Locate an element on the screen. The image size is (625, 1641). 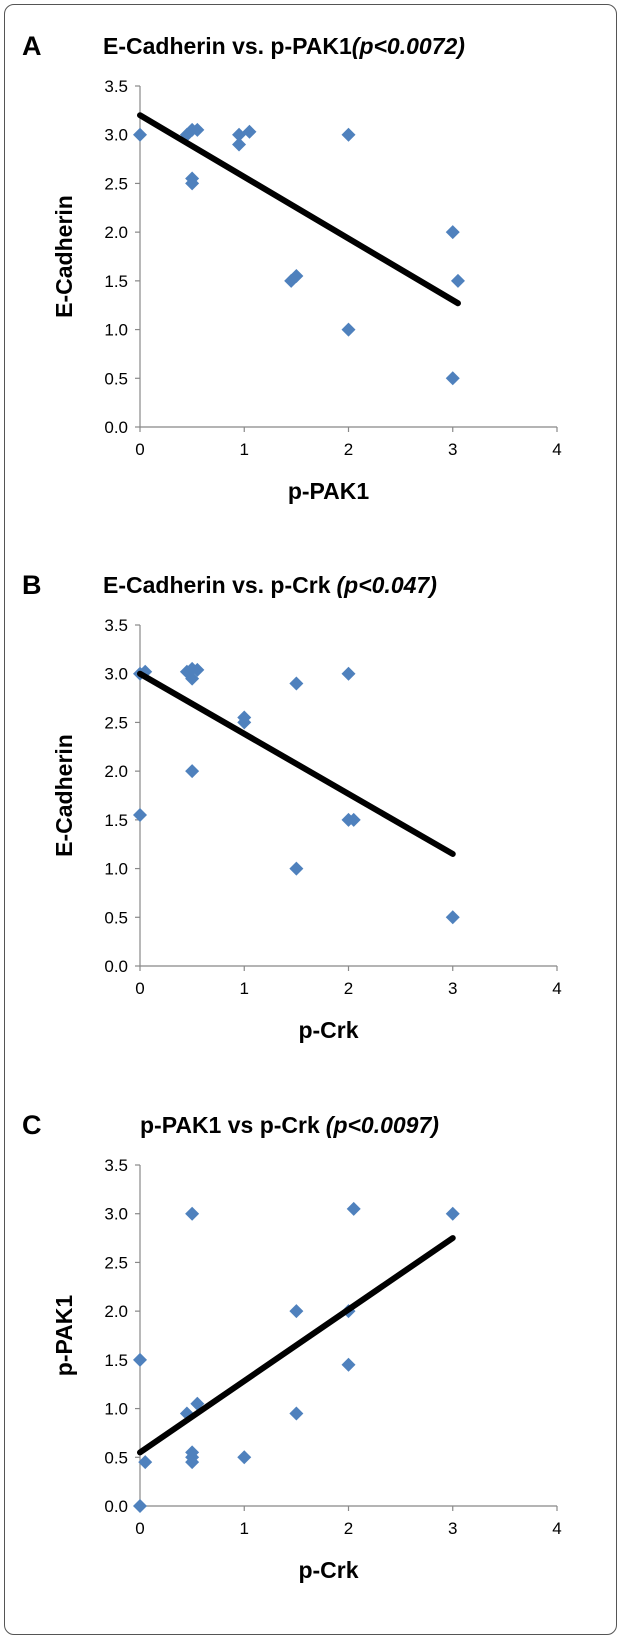
chart-title: p-PAK1 vs p-Crk (p<0.0097) is located at coordinates (289, 1125).